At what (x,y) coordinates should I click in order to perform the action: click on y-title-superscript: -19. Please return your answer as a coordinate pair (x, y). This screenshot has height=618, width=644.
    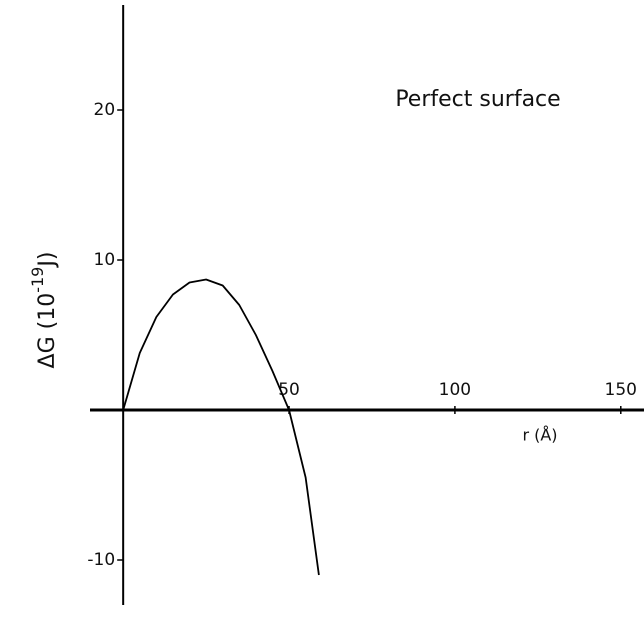
    Looking at the image, I should click on (37, 280).